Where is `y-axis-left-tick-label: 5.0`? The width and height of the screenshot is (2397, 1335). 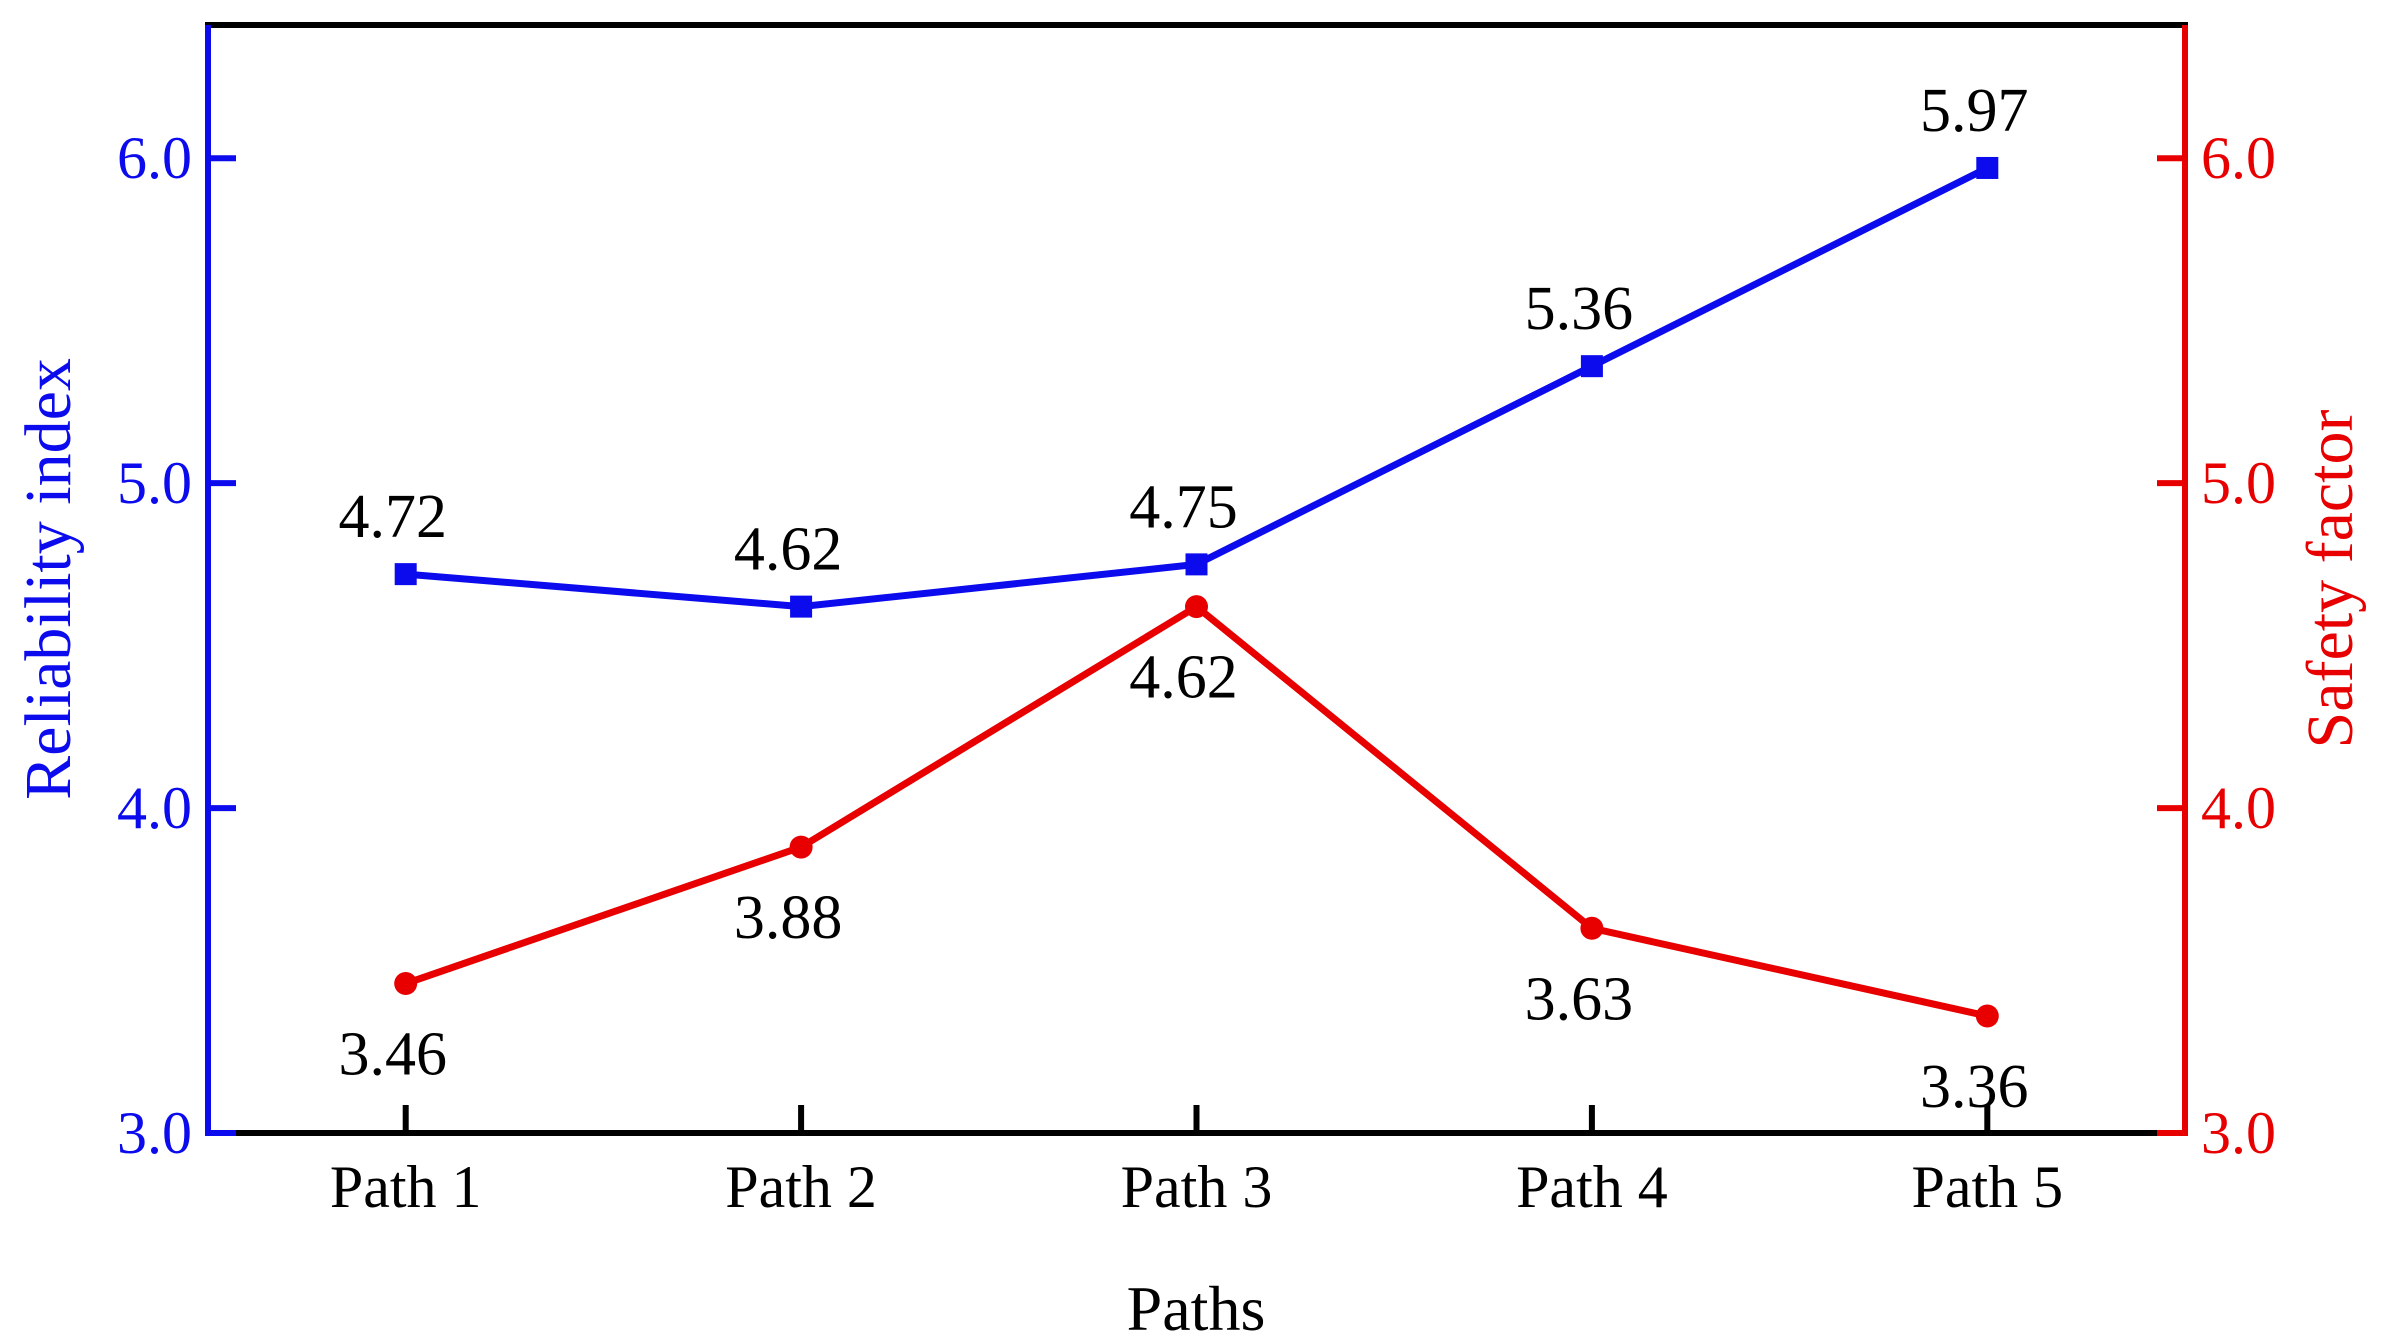 y-axis-left-tick-label: 5.0 is located at coordinates (154, 483).